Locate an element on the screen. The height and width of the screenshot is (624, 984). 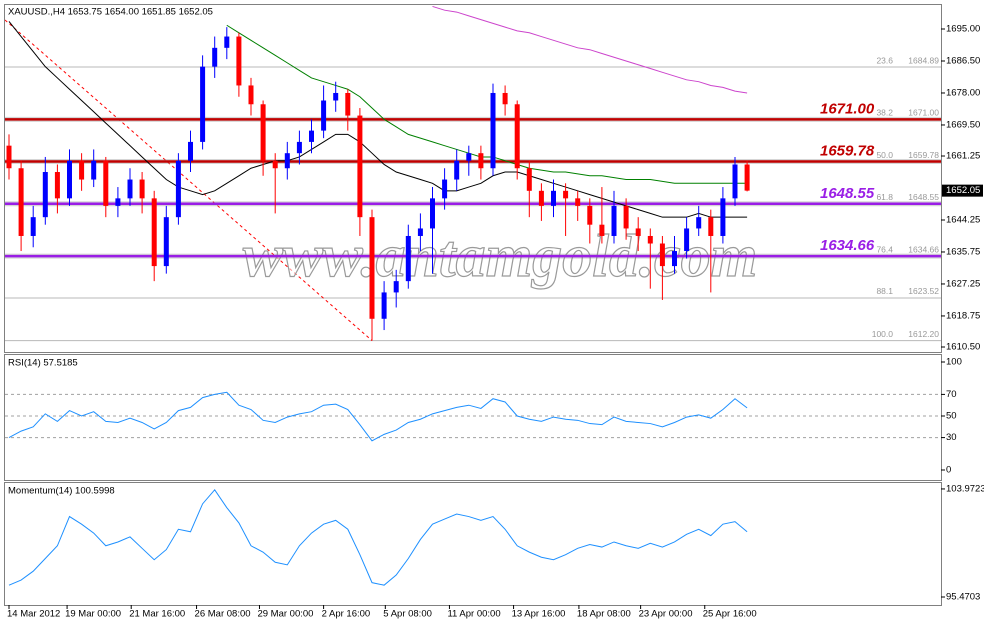
y-tick-label: 1678.00 is located at coordinates (963, 92).